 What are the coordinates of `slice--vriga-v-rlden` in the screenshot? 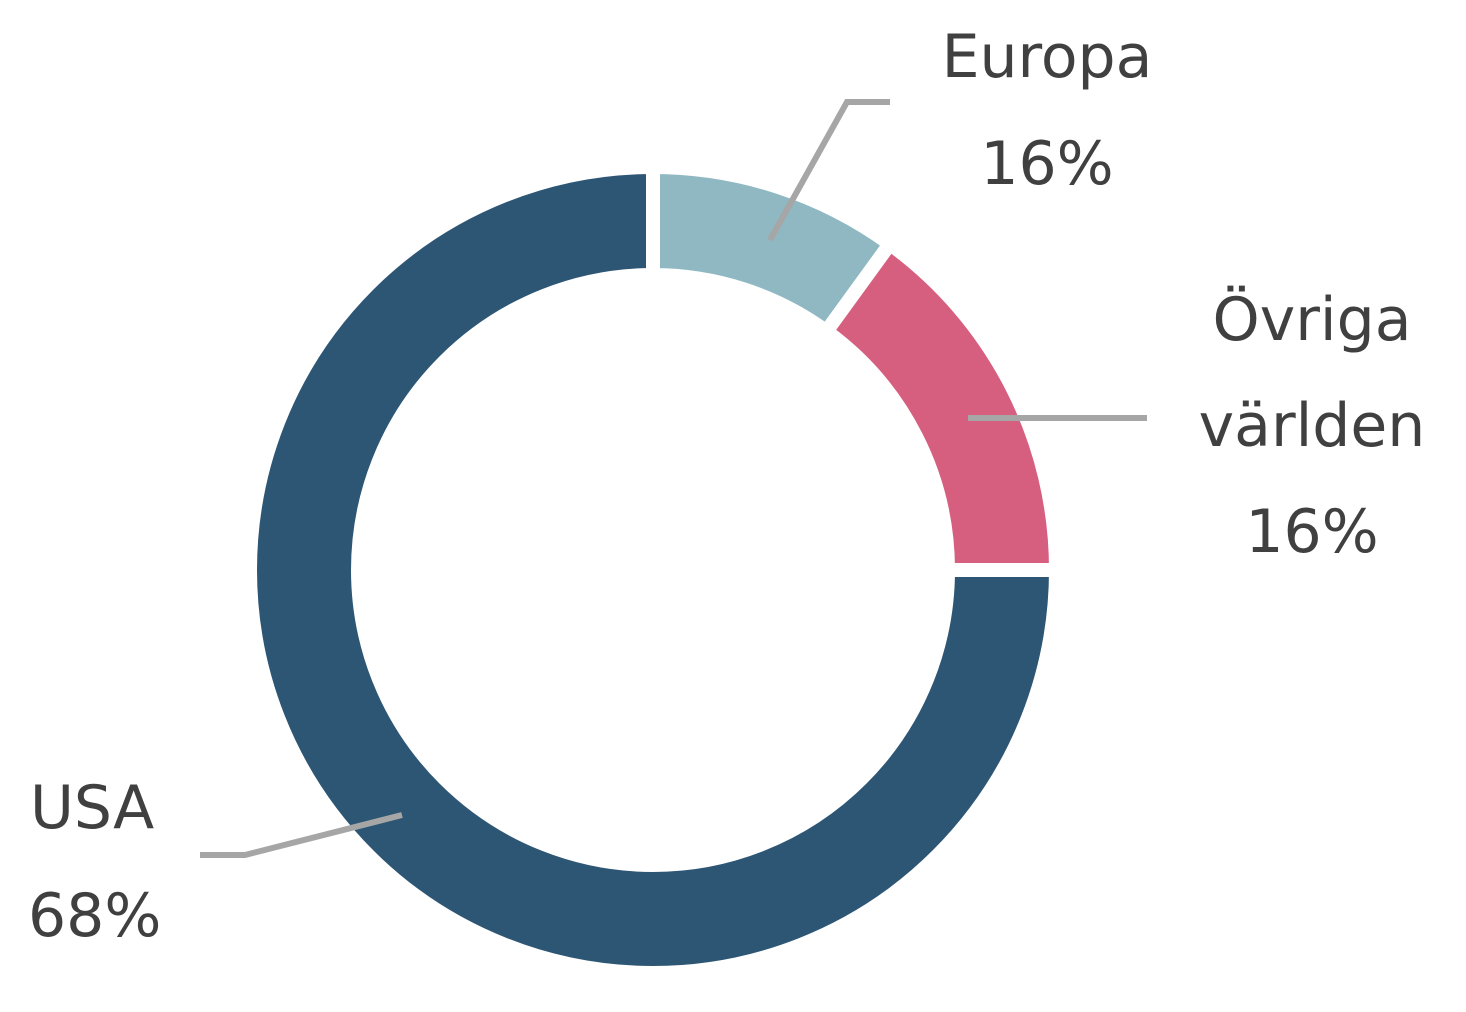 It's located at (940, 405).